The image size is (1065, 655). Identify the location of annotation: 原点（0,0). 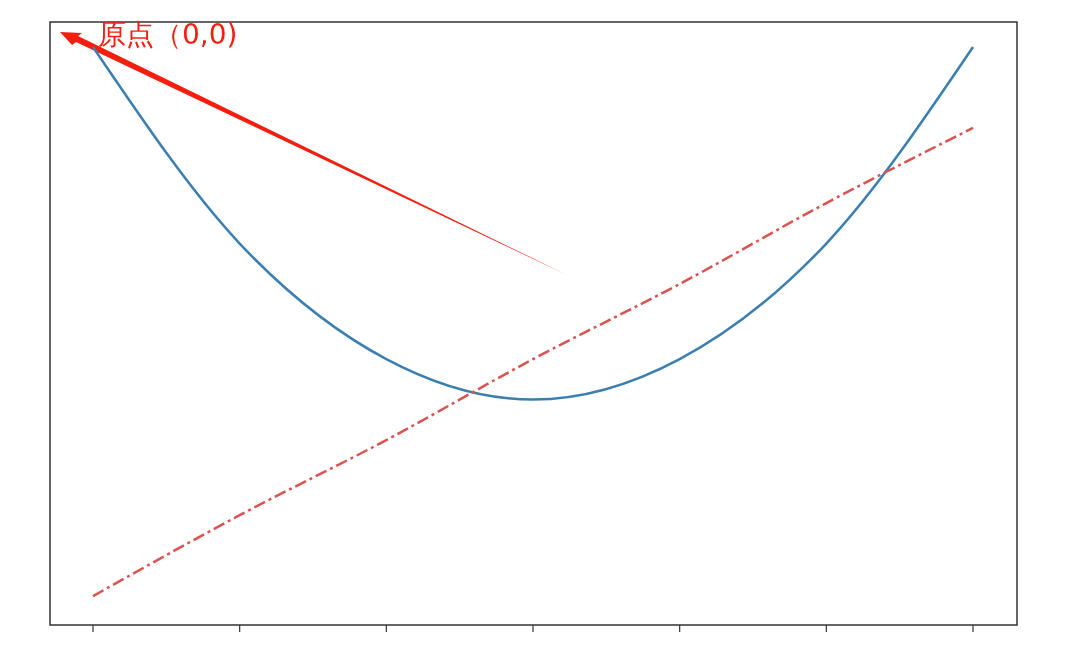
(168, 34).